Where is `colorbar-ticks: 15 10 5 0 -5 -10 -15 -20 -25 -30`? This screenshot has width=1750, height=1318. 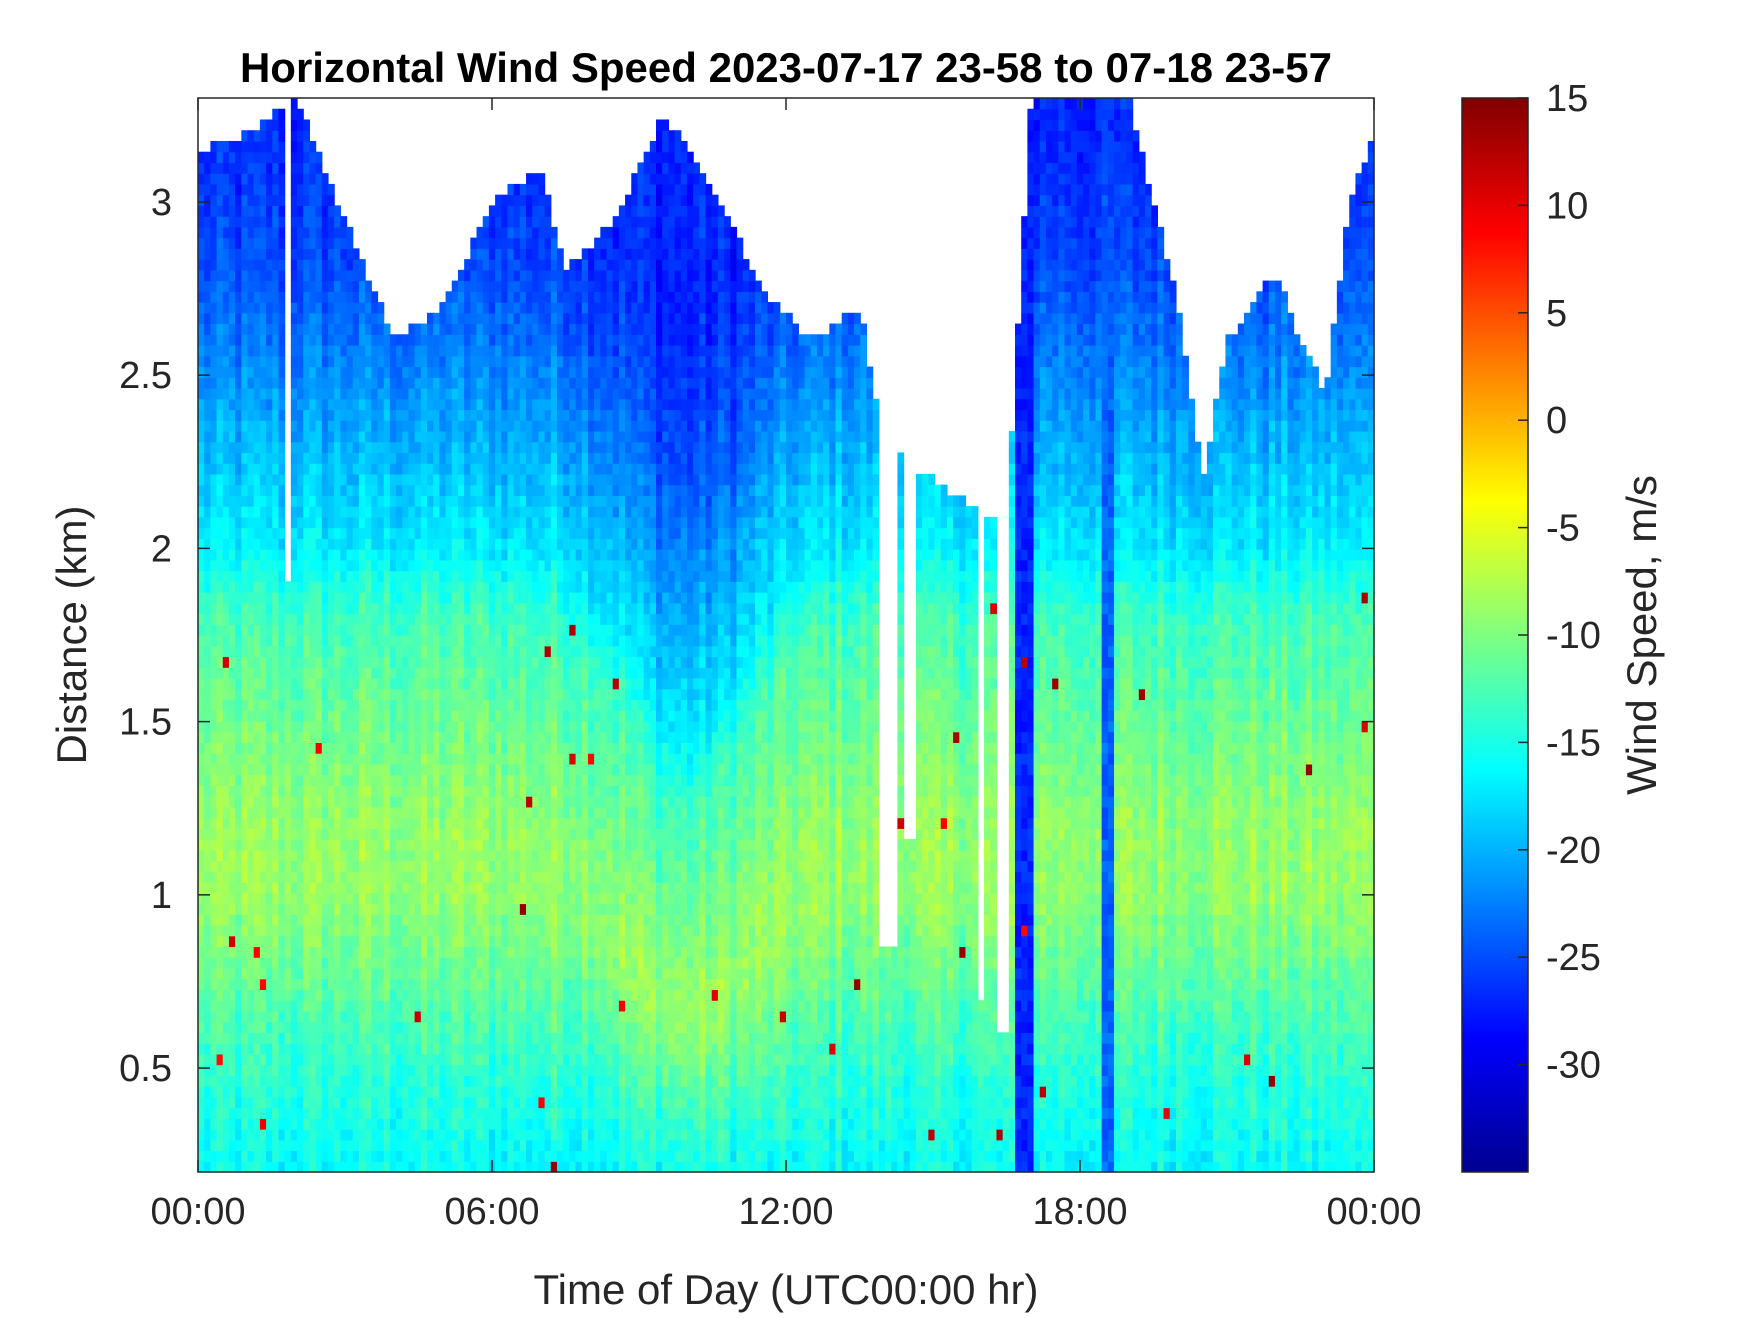 colorbar-ticks: 15 10 5 0 -5 -10 -15 -20 -25 -30 is located at coordinates (1559, 582).